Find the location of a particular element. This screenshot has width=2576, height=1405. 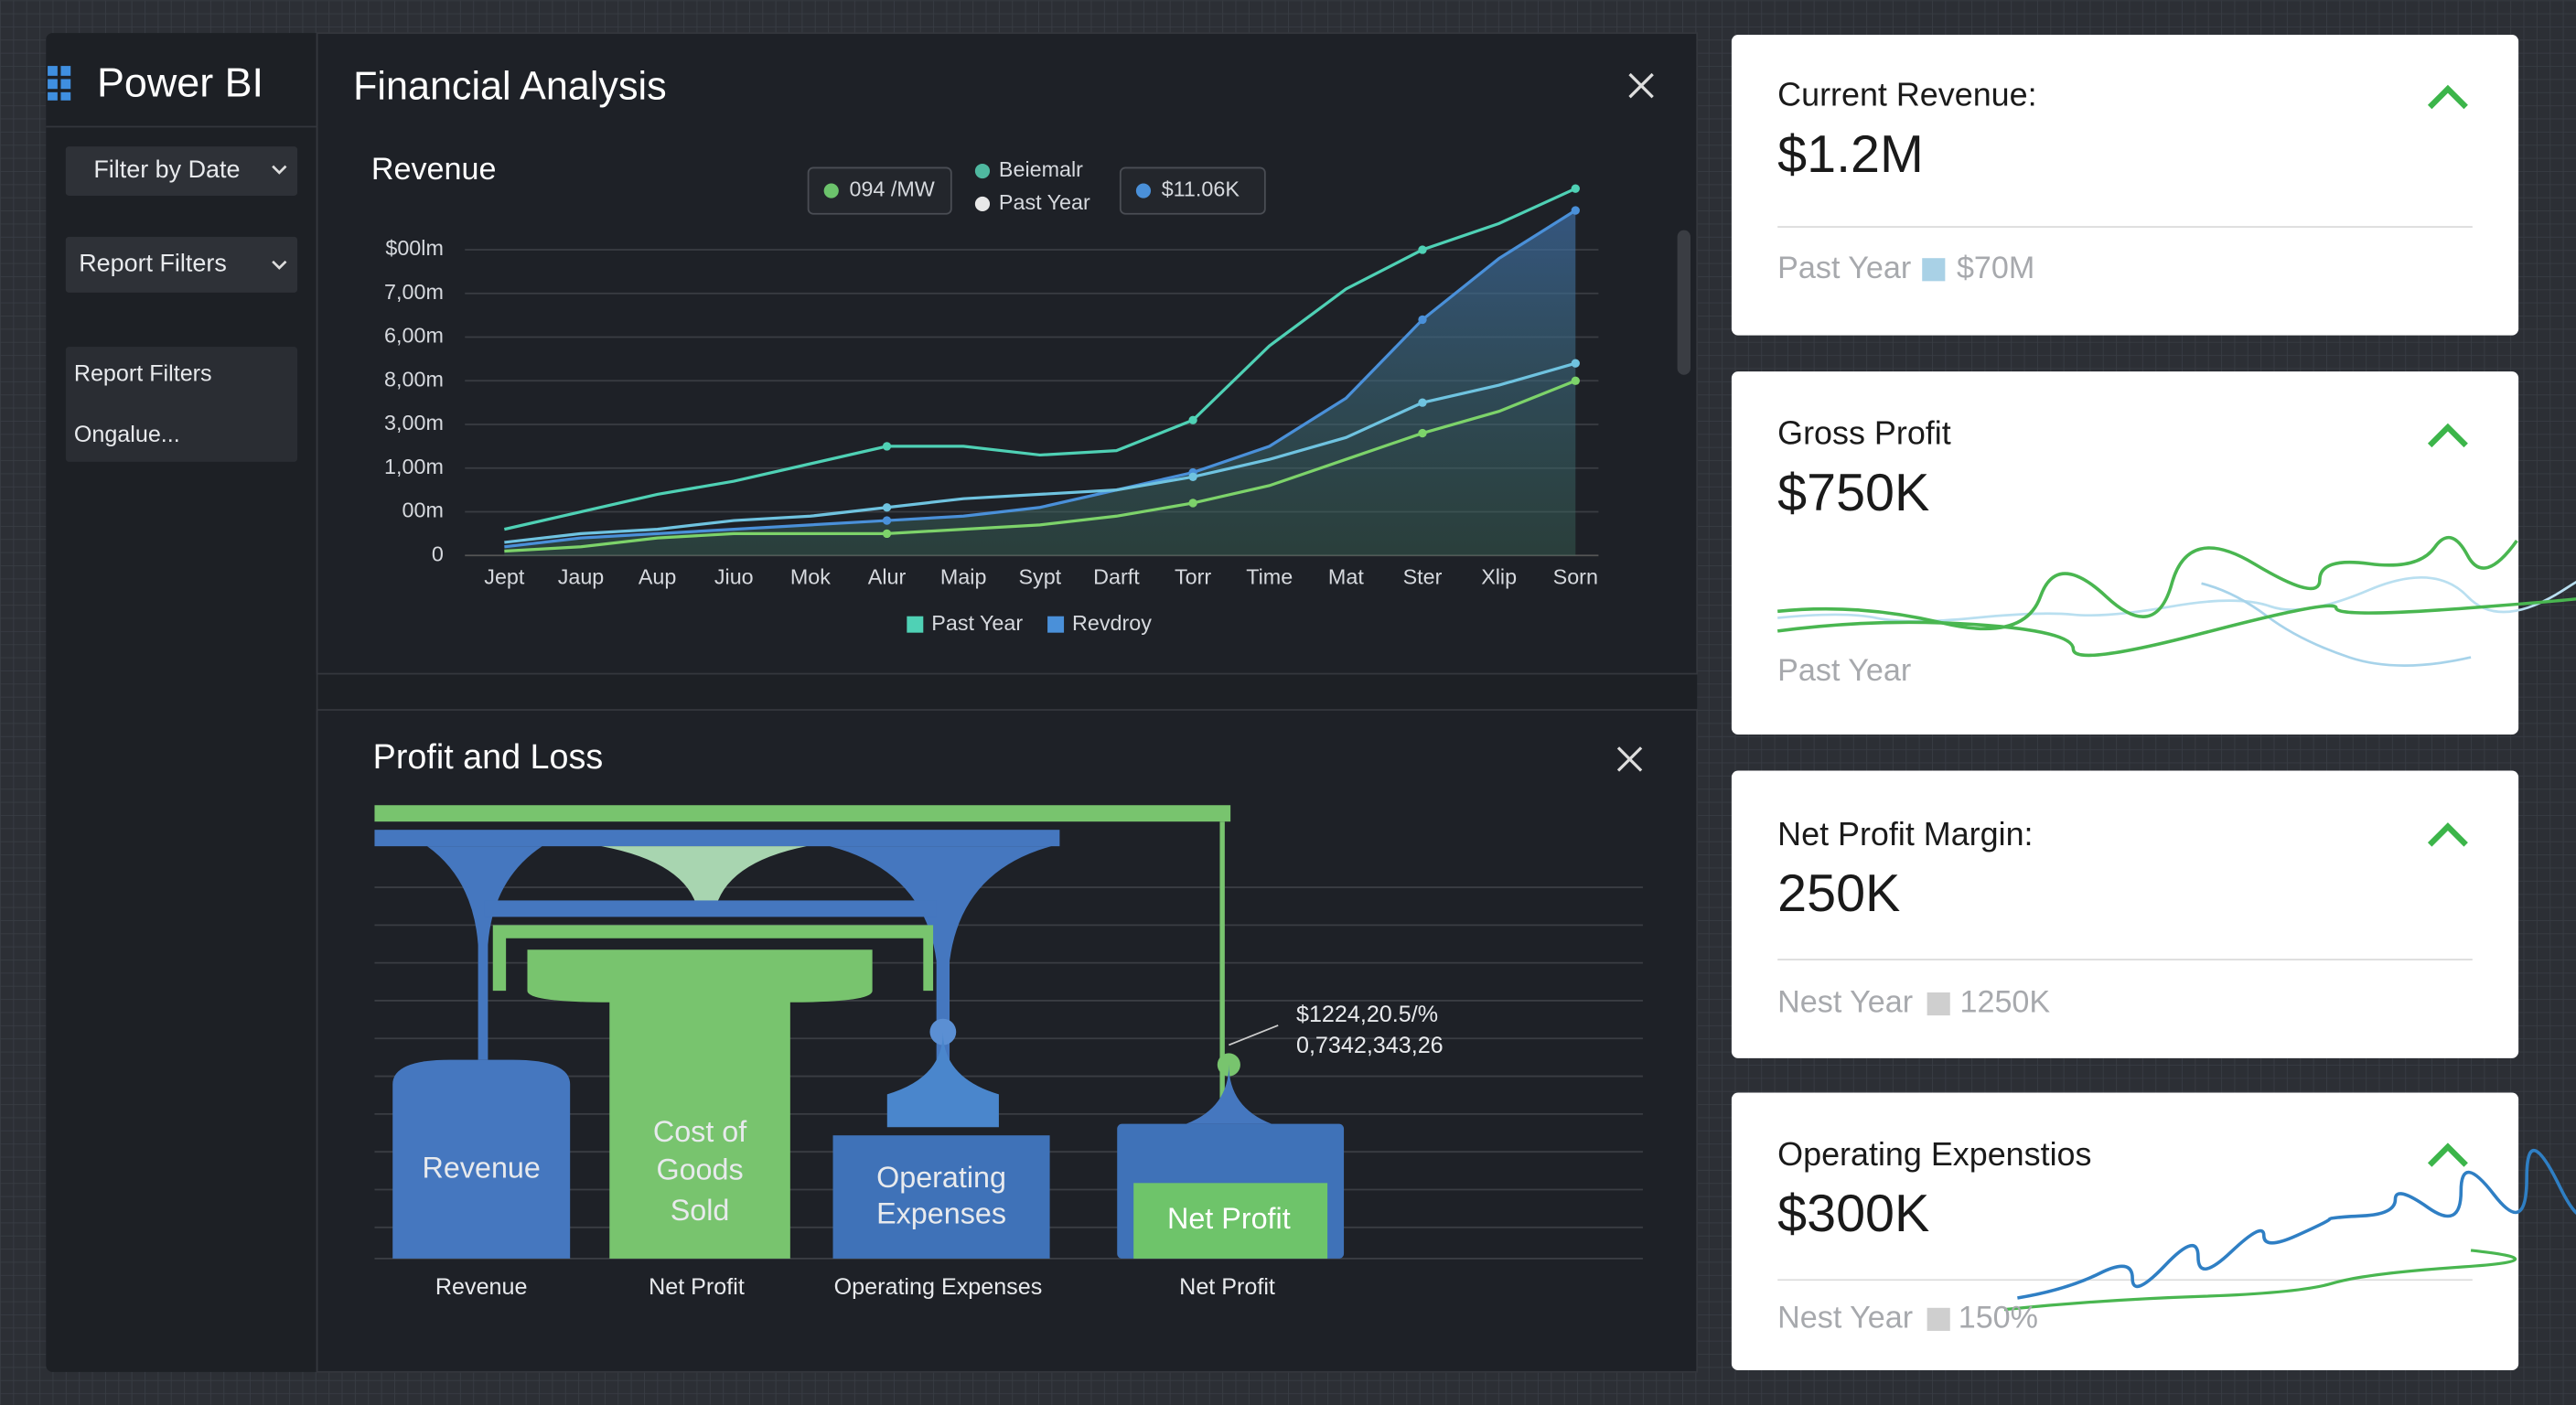

card-value: $750K is located at coordinates (1853, 493).